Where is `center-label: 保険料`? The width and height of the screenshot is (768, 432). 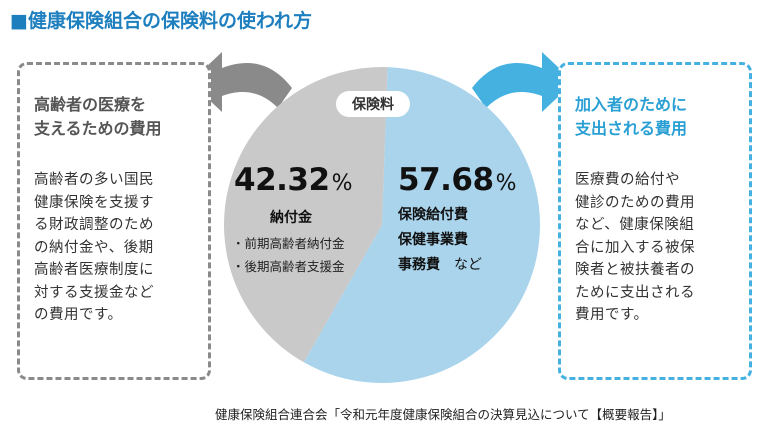
center-label: 保険料 is located at coordinates (373, 104).